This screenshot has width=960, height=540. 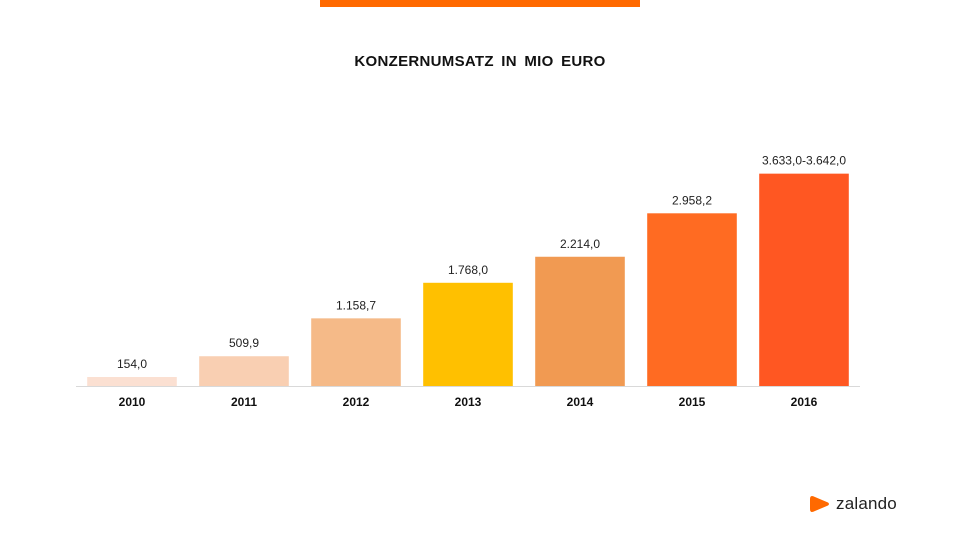 I want to click on data-label-2015: 2.958,2, so click(x=692, y=200).